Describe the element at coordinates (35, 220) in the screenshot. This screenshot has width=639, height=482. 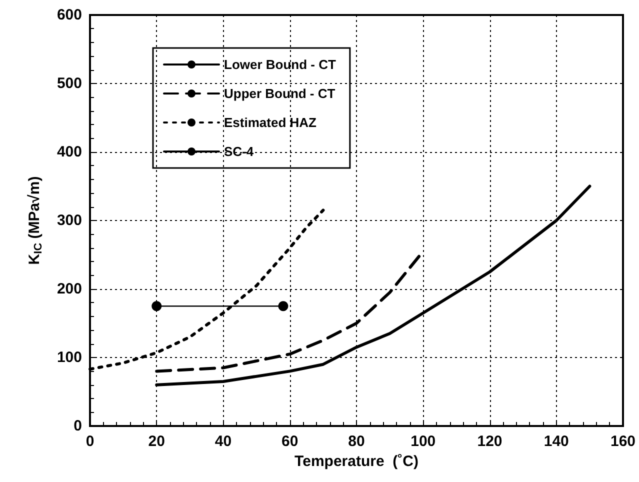
I see `y-axis-title: KIC (MPa√m)` at that location.